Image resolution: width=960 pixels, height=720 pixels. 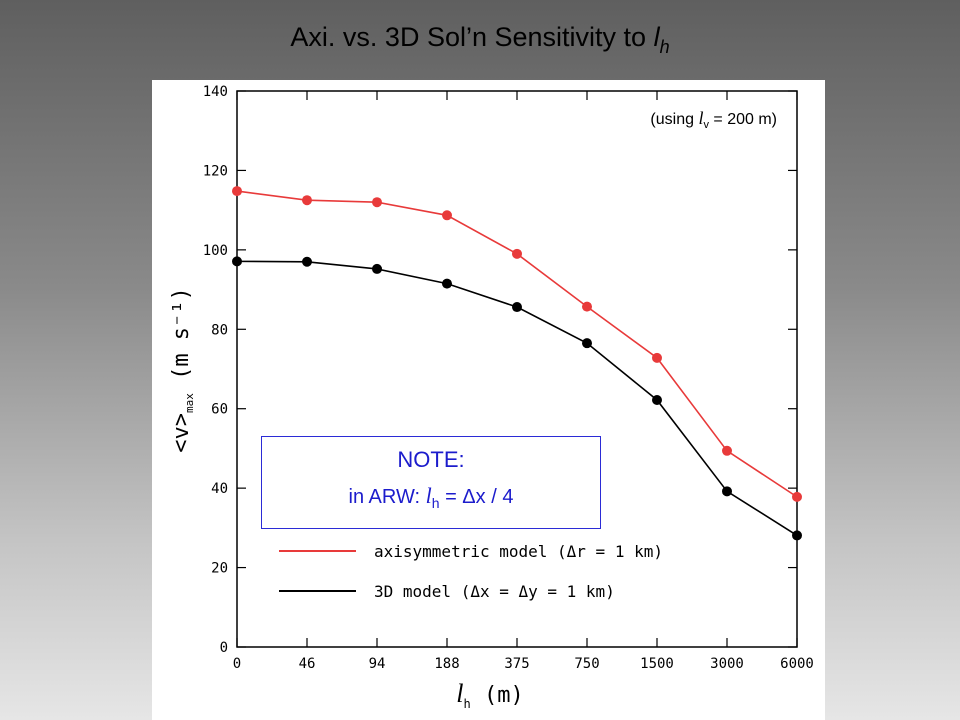 I want to click on x-axis-title-letter: l, so click(x=459, y=693).